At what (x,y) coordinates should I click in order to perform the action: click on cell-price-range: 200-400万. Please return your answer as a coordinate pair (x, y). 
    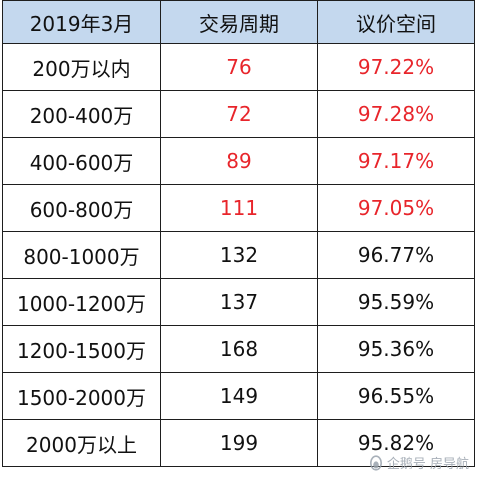
    Looking at the image, I should click on (81, 114).